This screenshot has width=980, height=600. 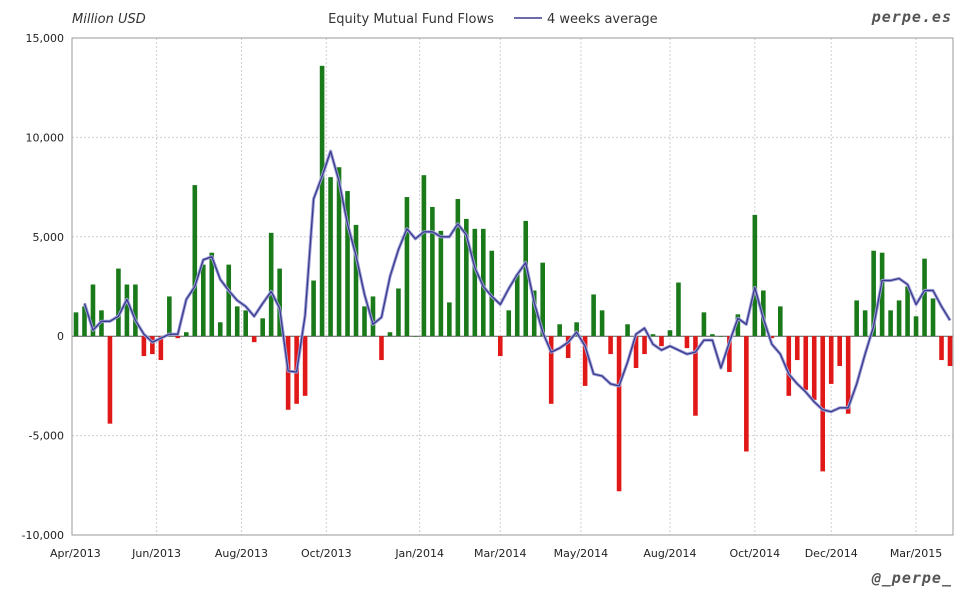 I want to click on y-tick-label: -5,000, so click(x=46, y=436).